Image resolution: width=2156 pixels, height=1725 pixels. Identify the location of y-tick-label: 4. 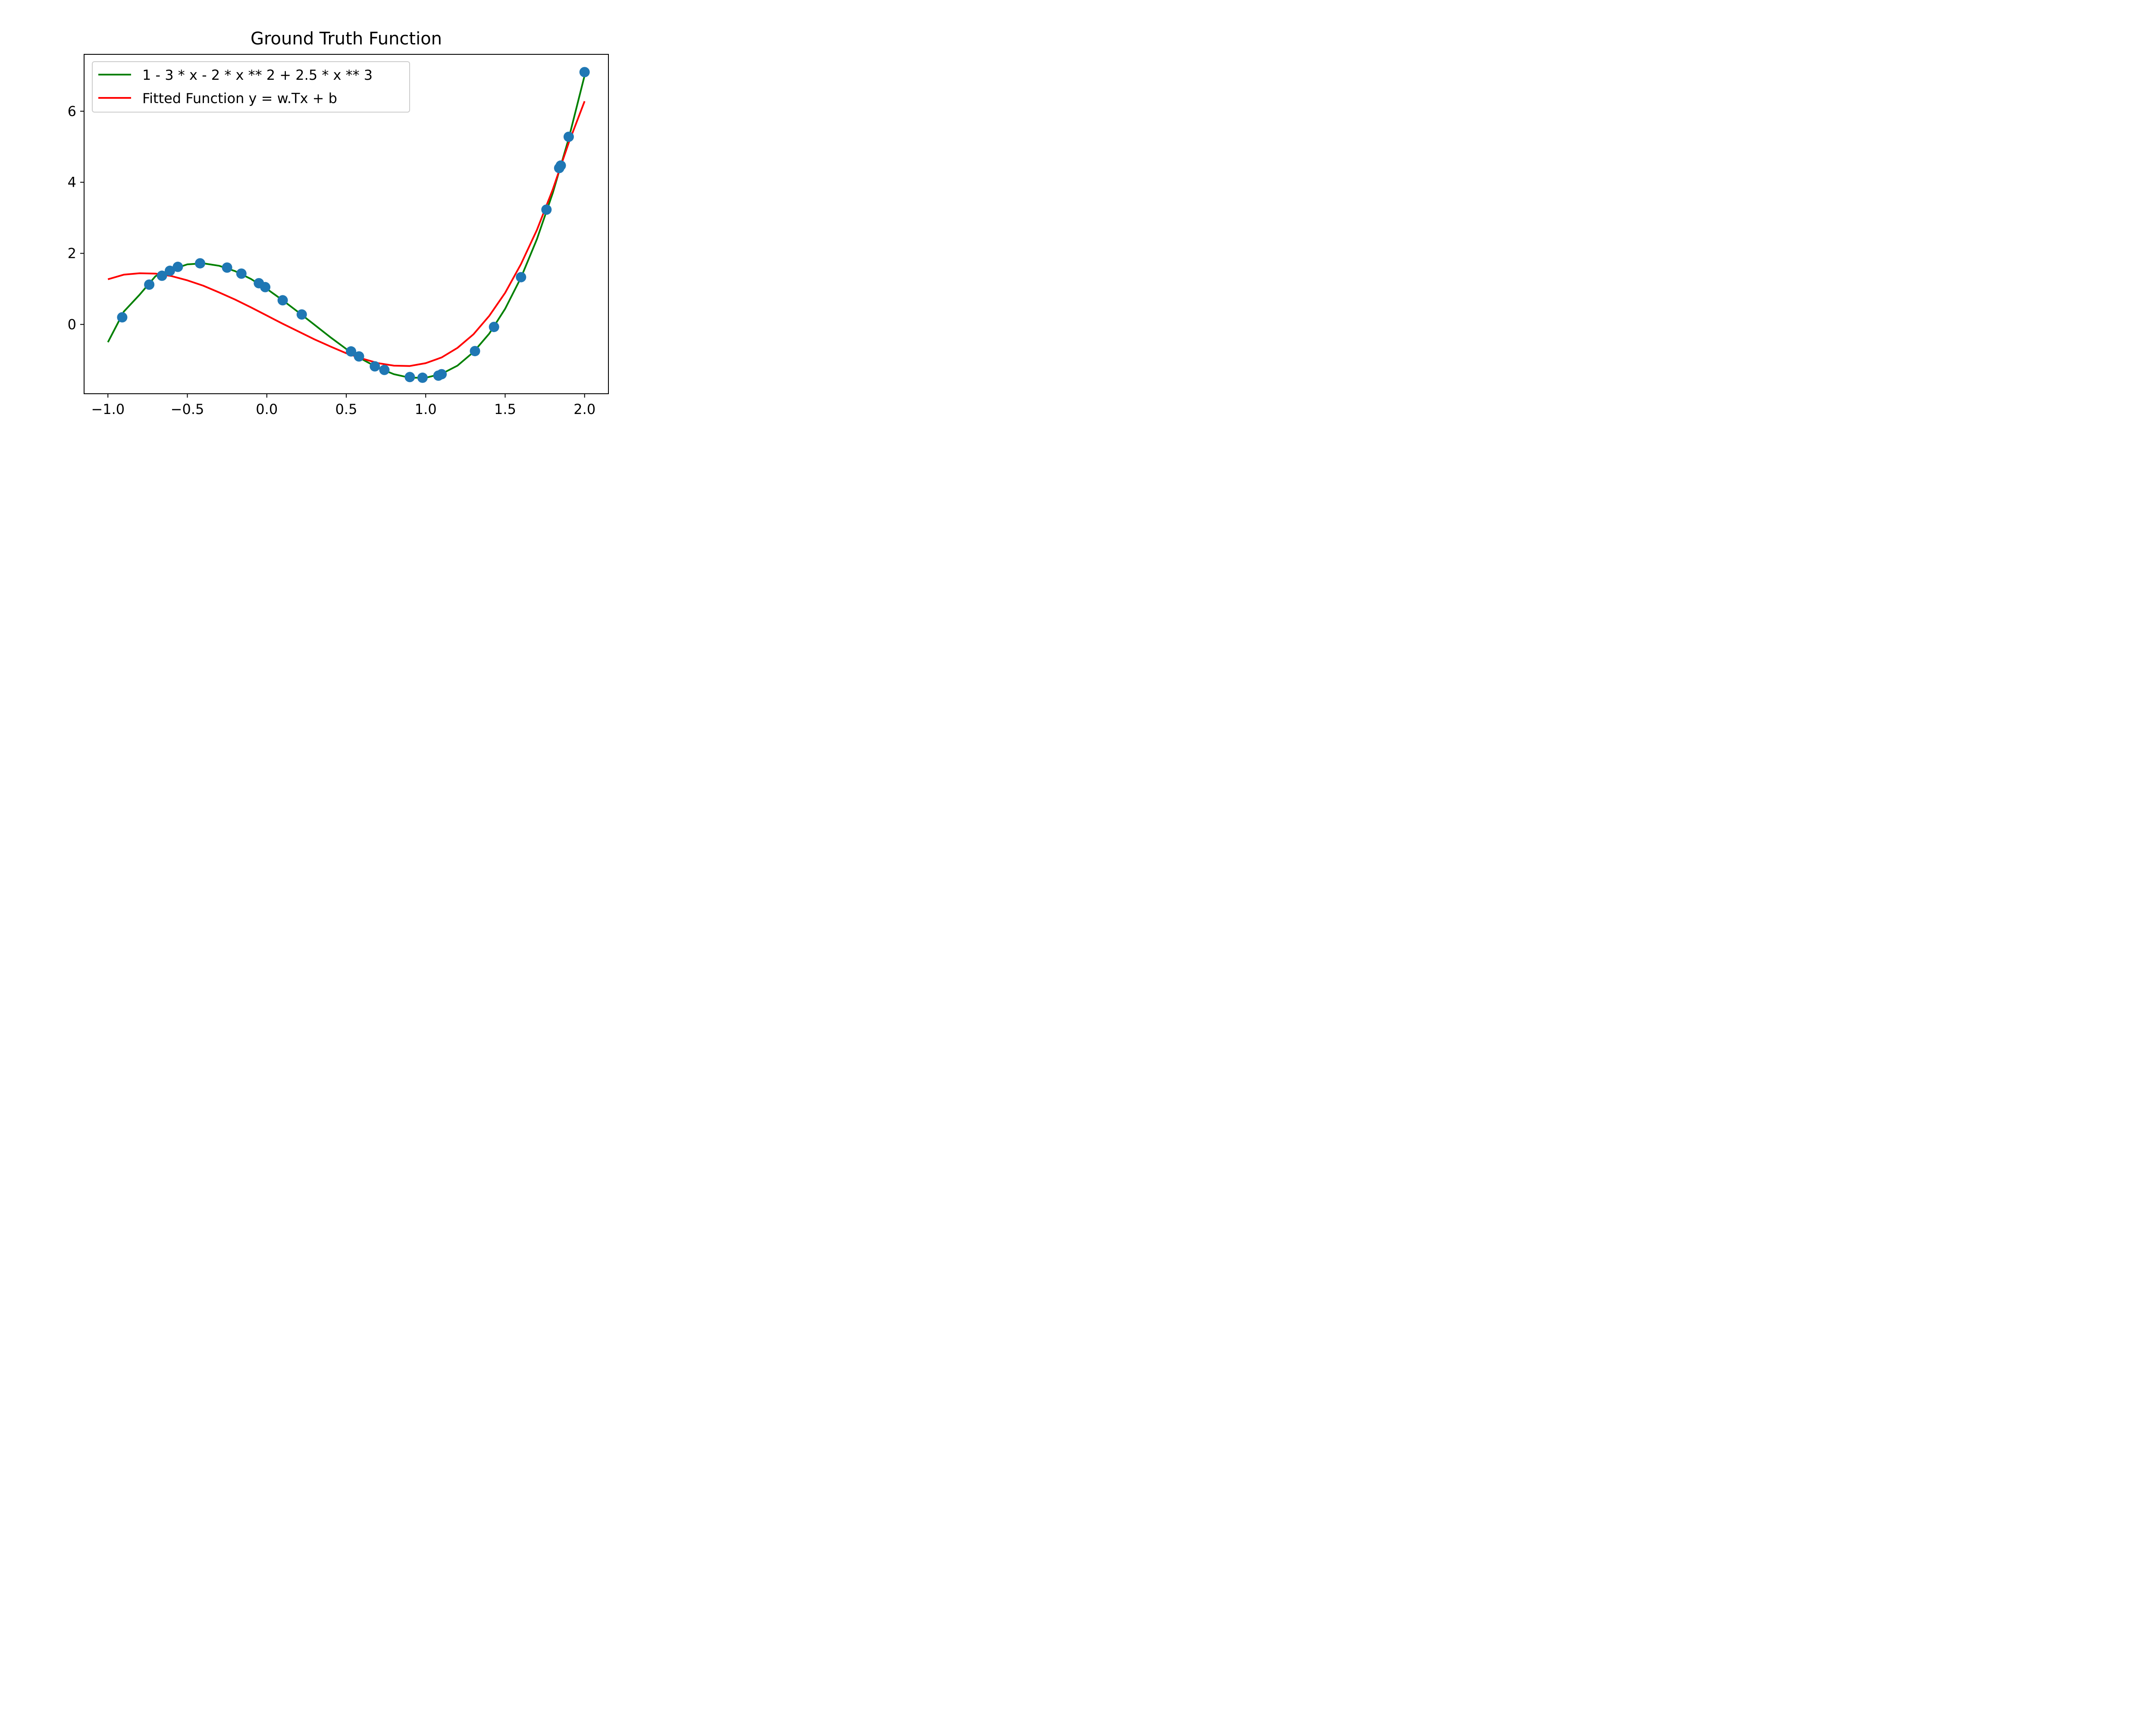
(72, 182).